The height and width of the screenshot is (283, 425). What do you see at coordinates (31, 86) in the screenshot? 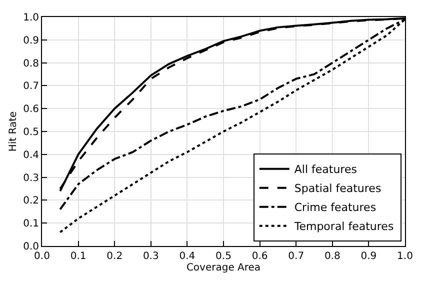
I see `y-tick-label: 0.7` at bounding box center [31, 86].